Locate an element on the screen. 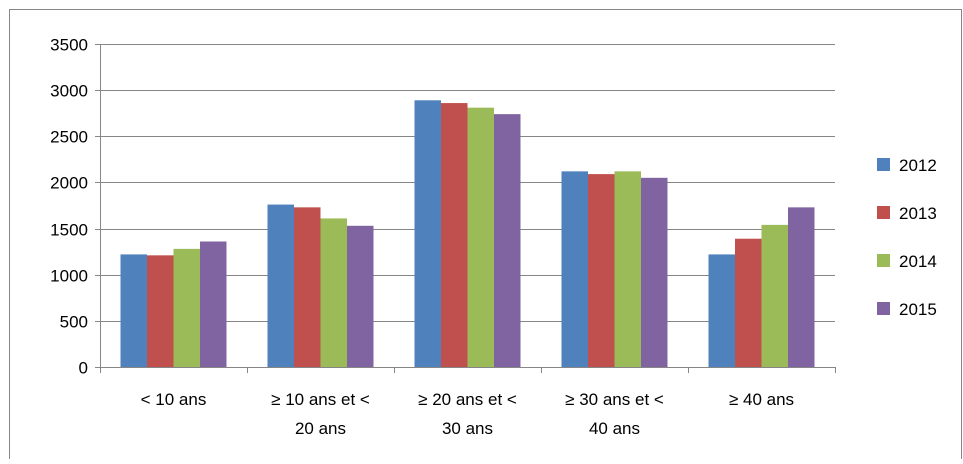 The height and width of the screenshot is (464, 963). x-tick-label: ≥ 40 ans is located at coordinates (761, 399).